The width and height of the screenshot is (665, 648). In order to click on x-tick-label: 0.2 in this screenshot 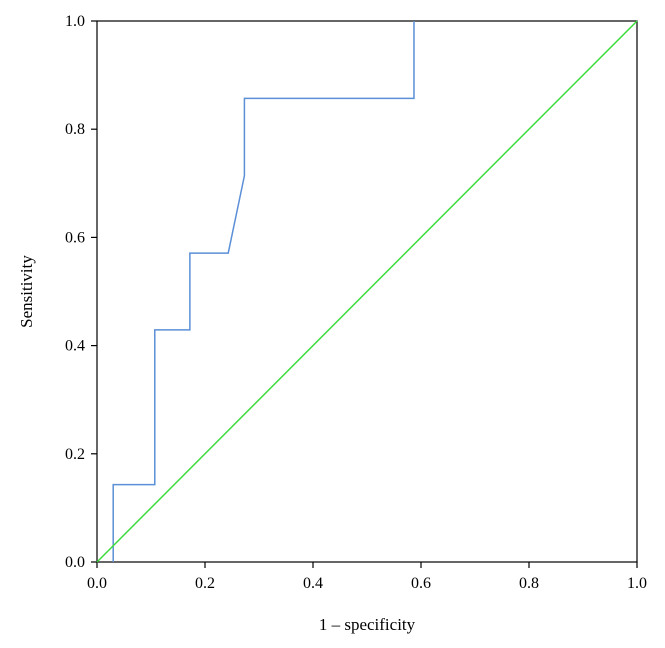, I will do `click(205, 583)`.